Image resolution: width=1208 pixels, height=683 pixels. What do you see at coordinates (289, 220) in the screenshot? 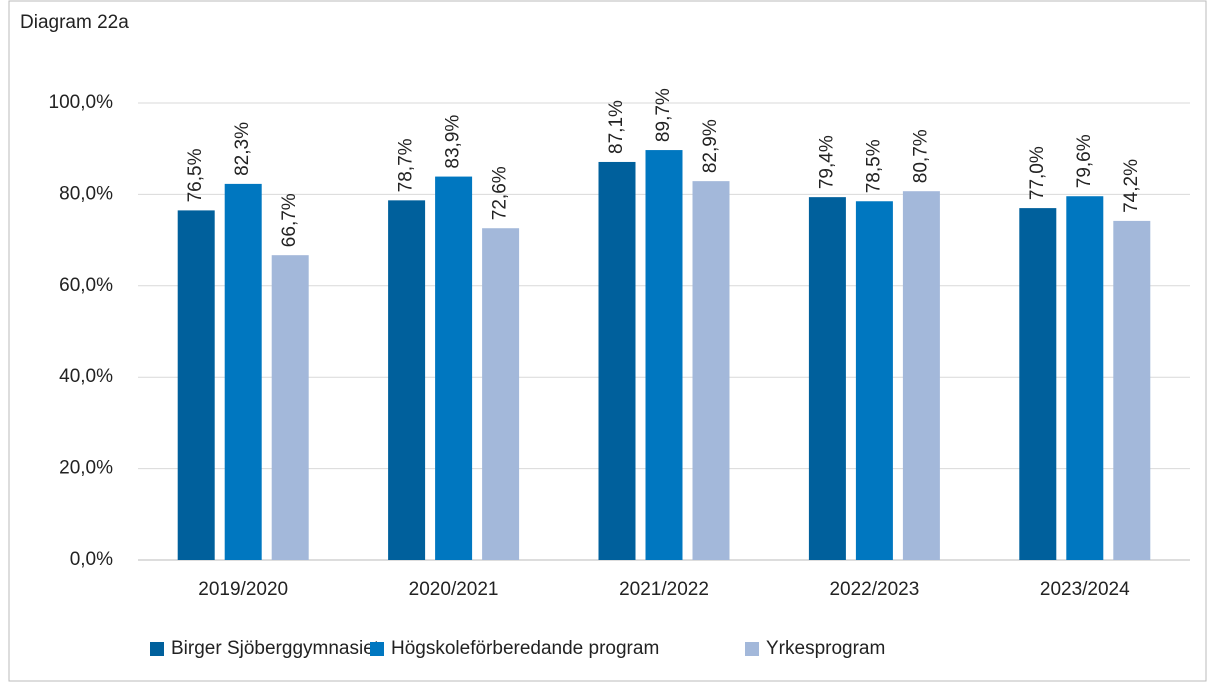
I see `value-label: 66,7%` at bounding box center [289, 220].